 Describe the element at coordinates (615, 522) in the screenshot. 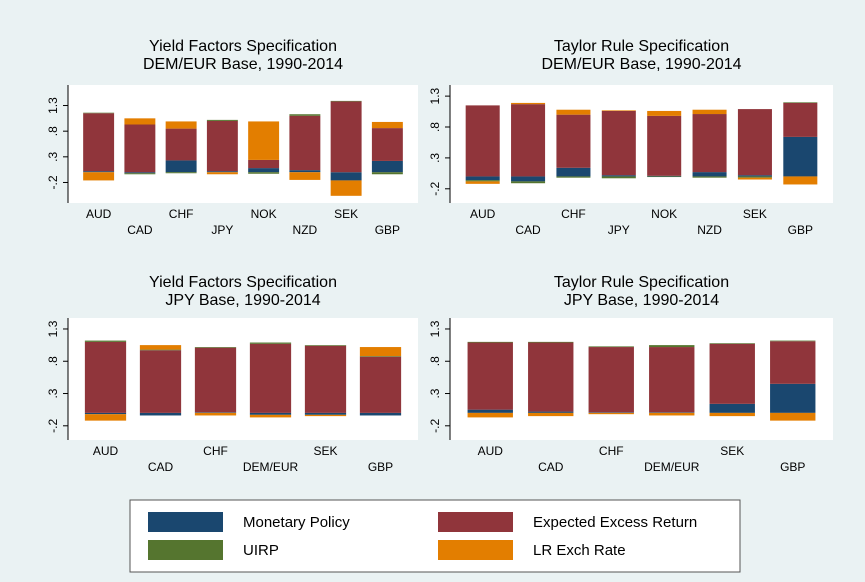

I see `legend-label: Expected Excess Return` at that location.